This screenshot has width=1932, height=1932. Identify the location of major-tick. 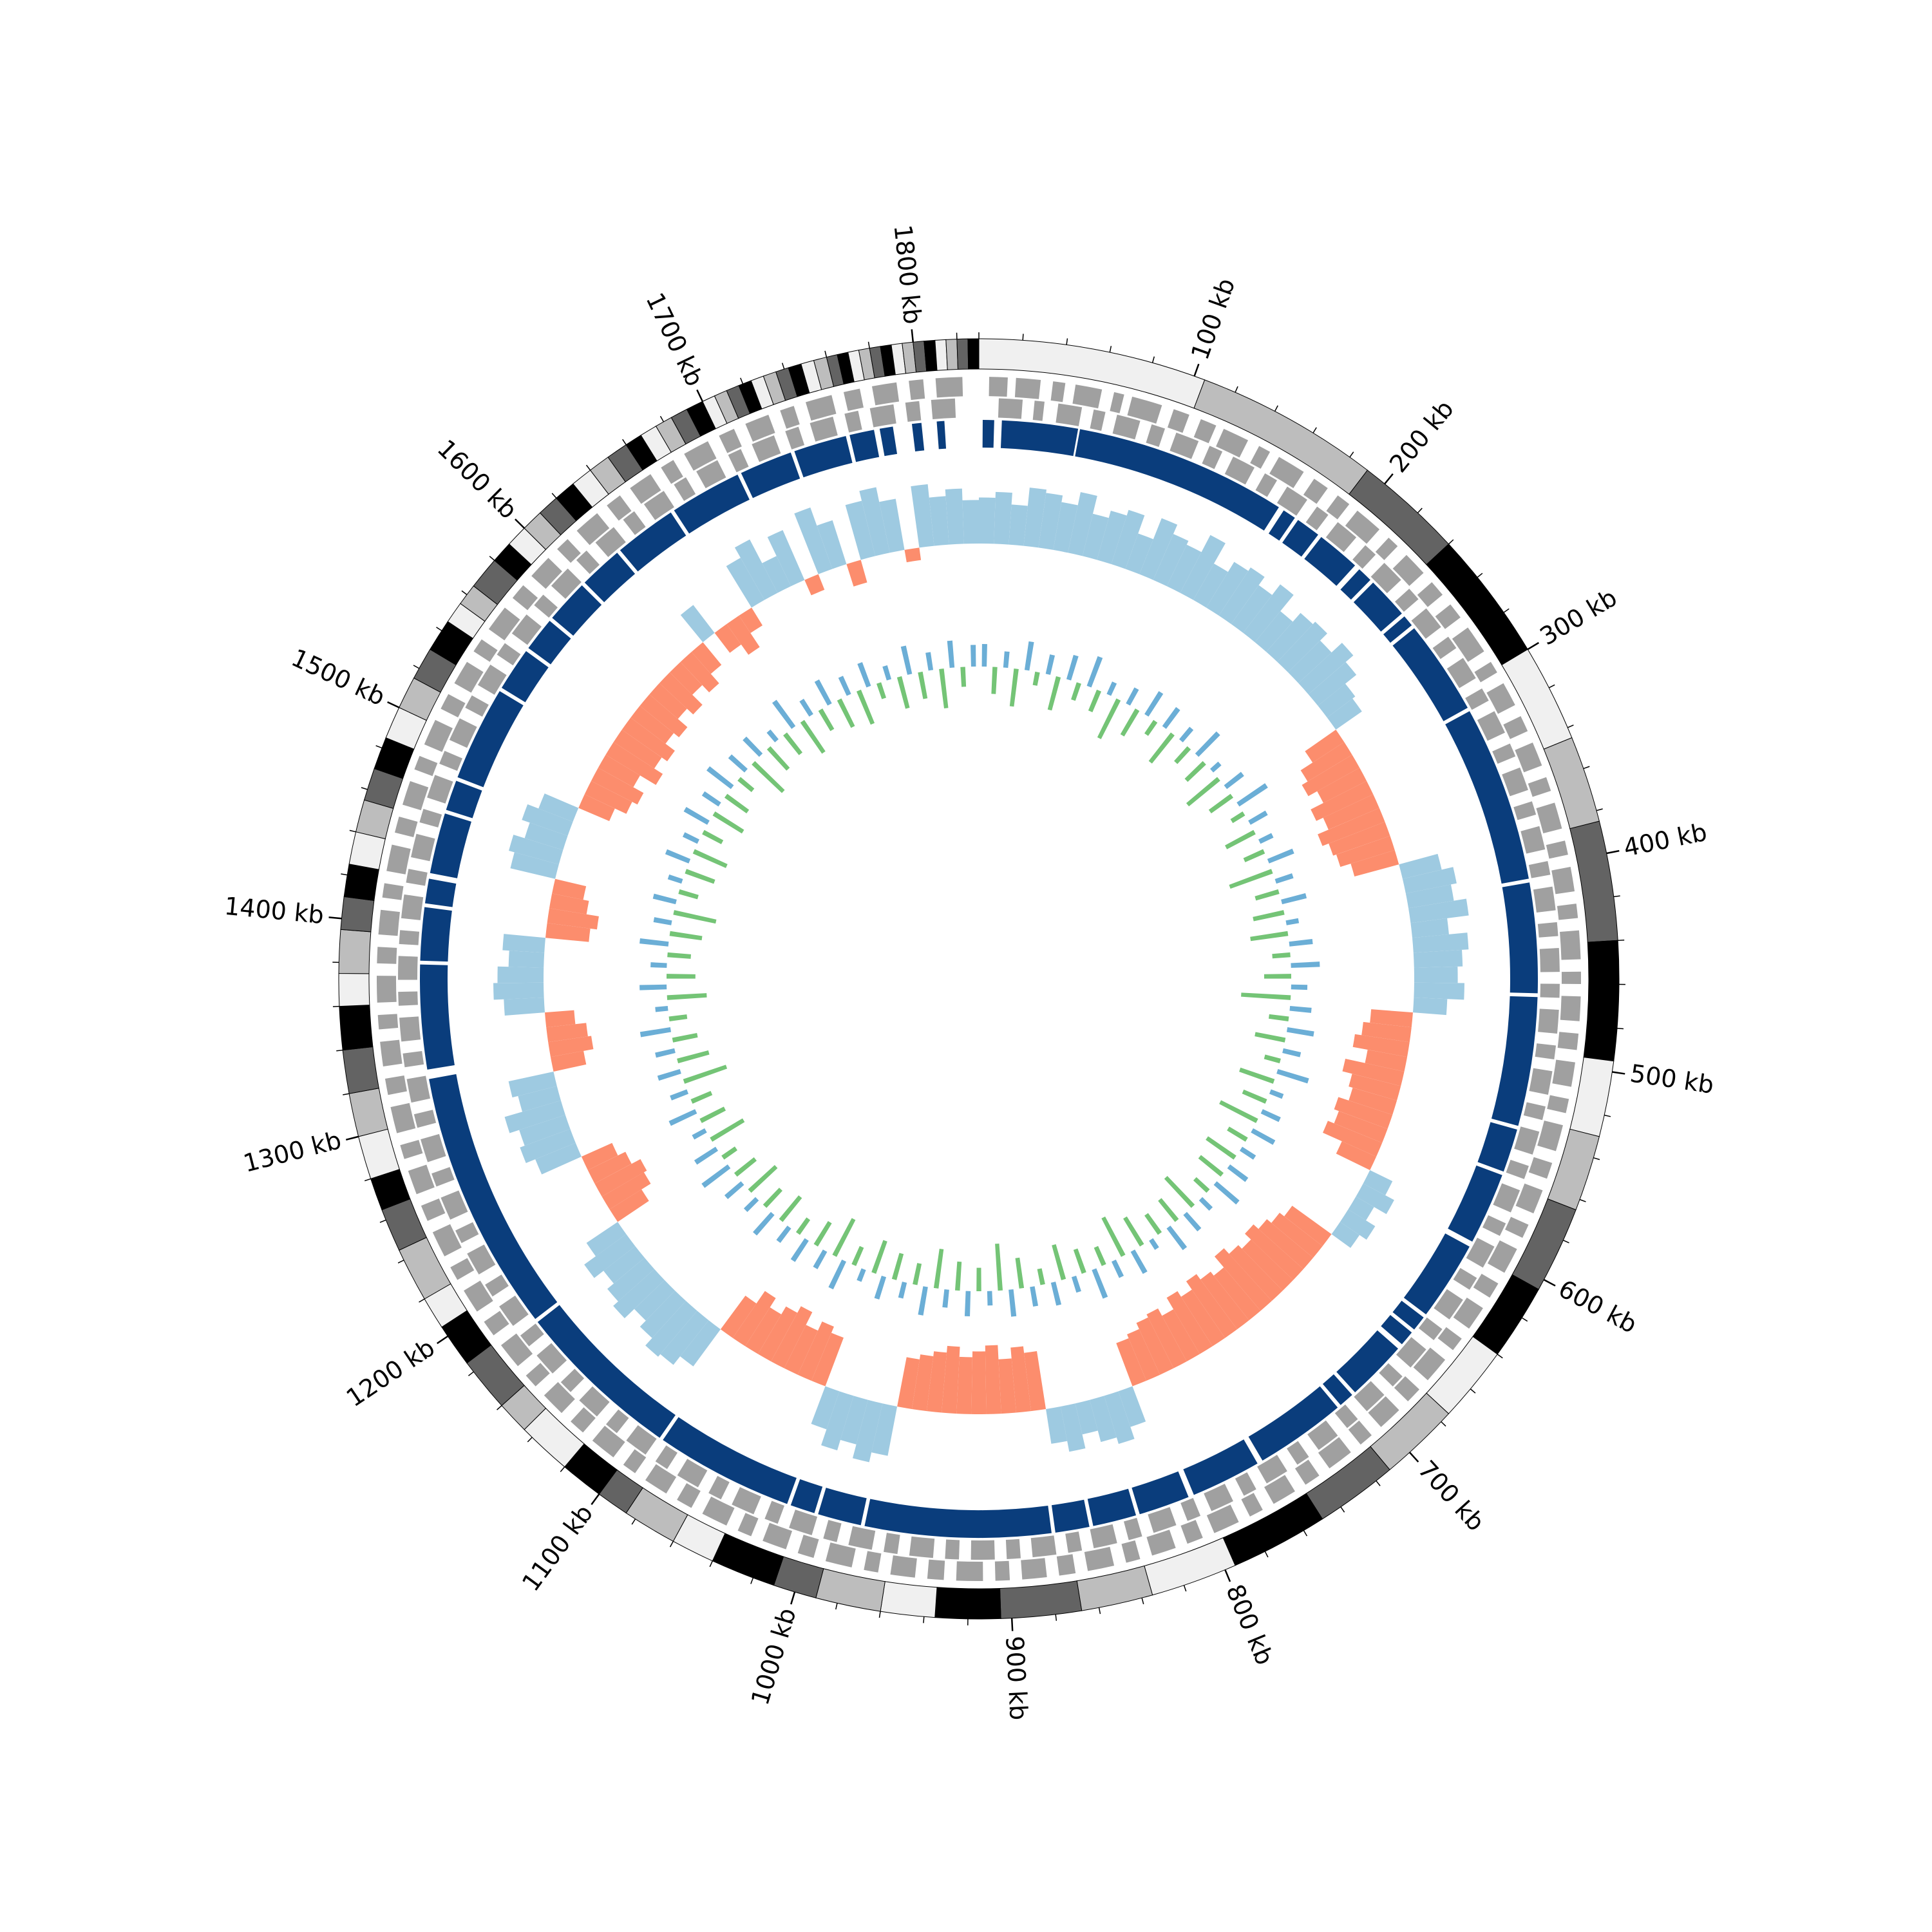
(700, 396).